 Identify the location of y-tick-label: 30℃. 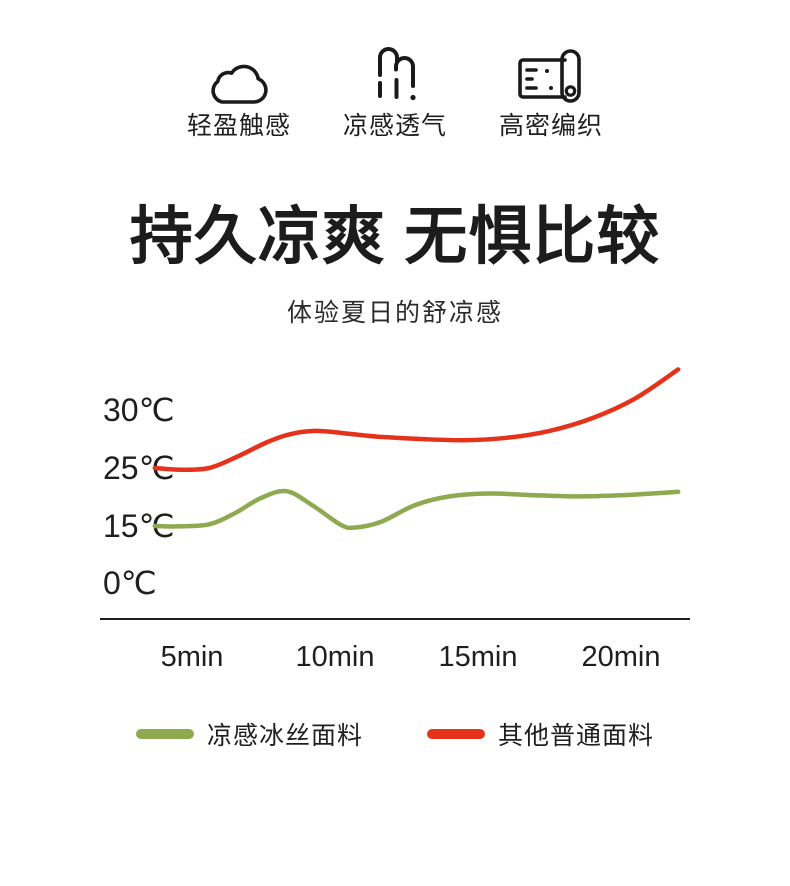
(139, 410).